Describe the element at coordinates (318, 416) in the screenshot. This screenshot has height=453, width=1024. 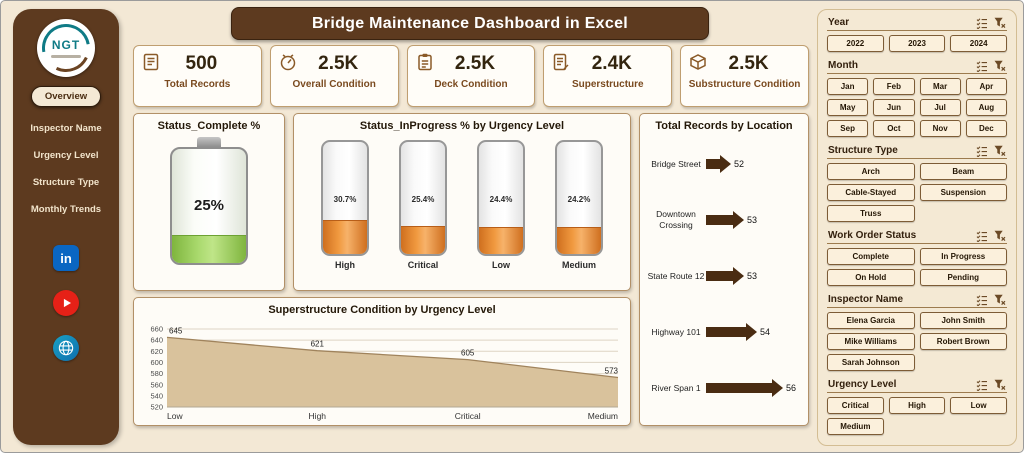
I see `svg-text: High` at that location.